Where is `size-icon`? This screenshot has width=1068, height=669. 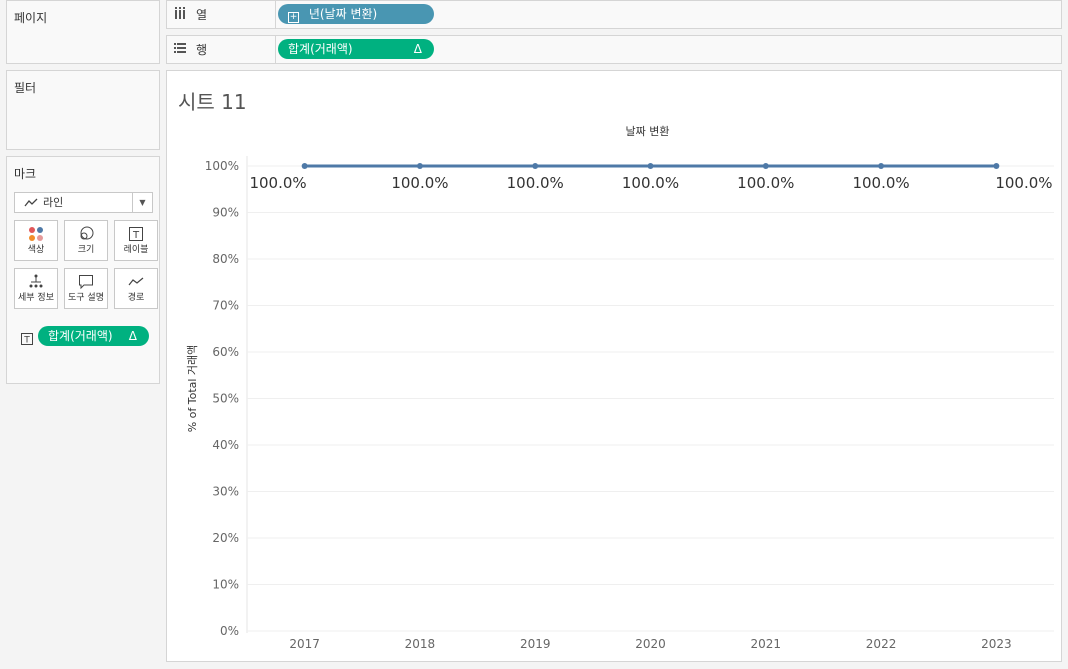
size-icon is located at coordinates (86, 234).